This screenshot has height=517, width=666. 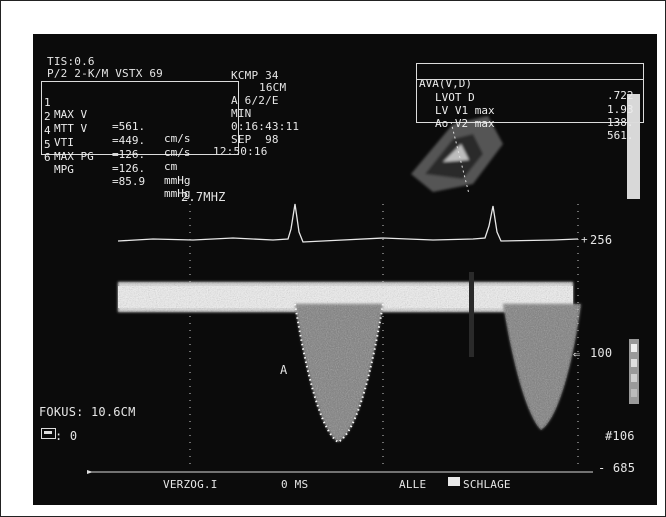 I want to click on min-label: MIN, so click(x=241, y=113).